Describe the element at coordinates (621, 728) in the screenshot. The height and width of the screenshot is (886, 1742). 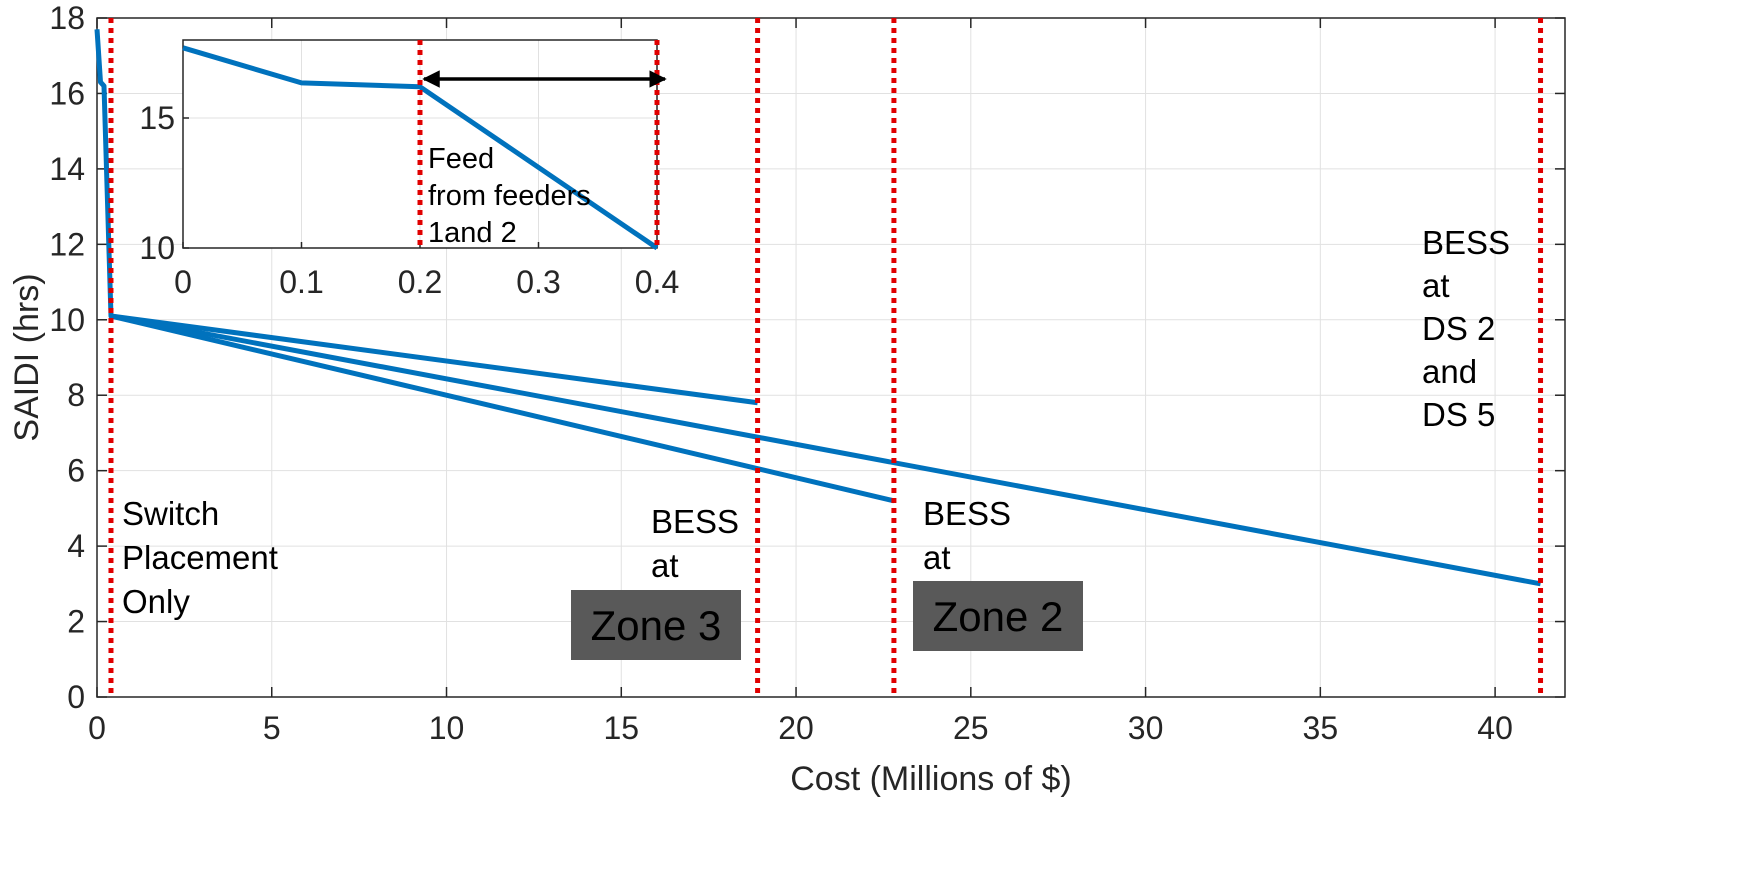
I see `x-tick-label: 15` at that location.